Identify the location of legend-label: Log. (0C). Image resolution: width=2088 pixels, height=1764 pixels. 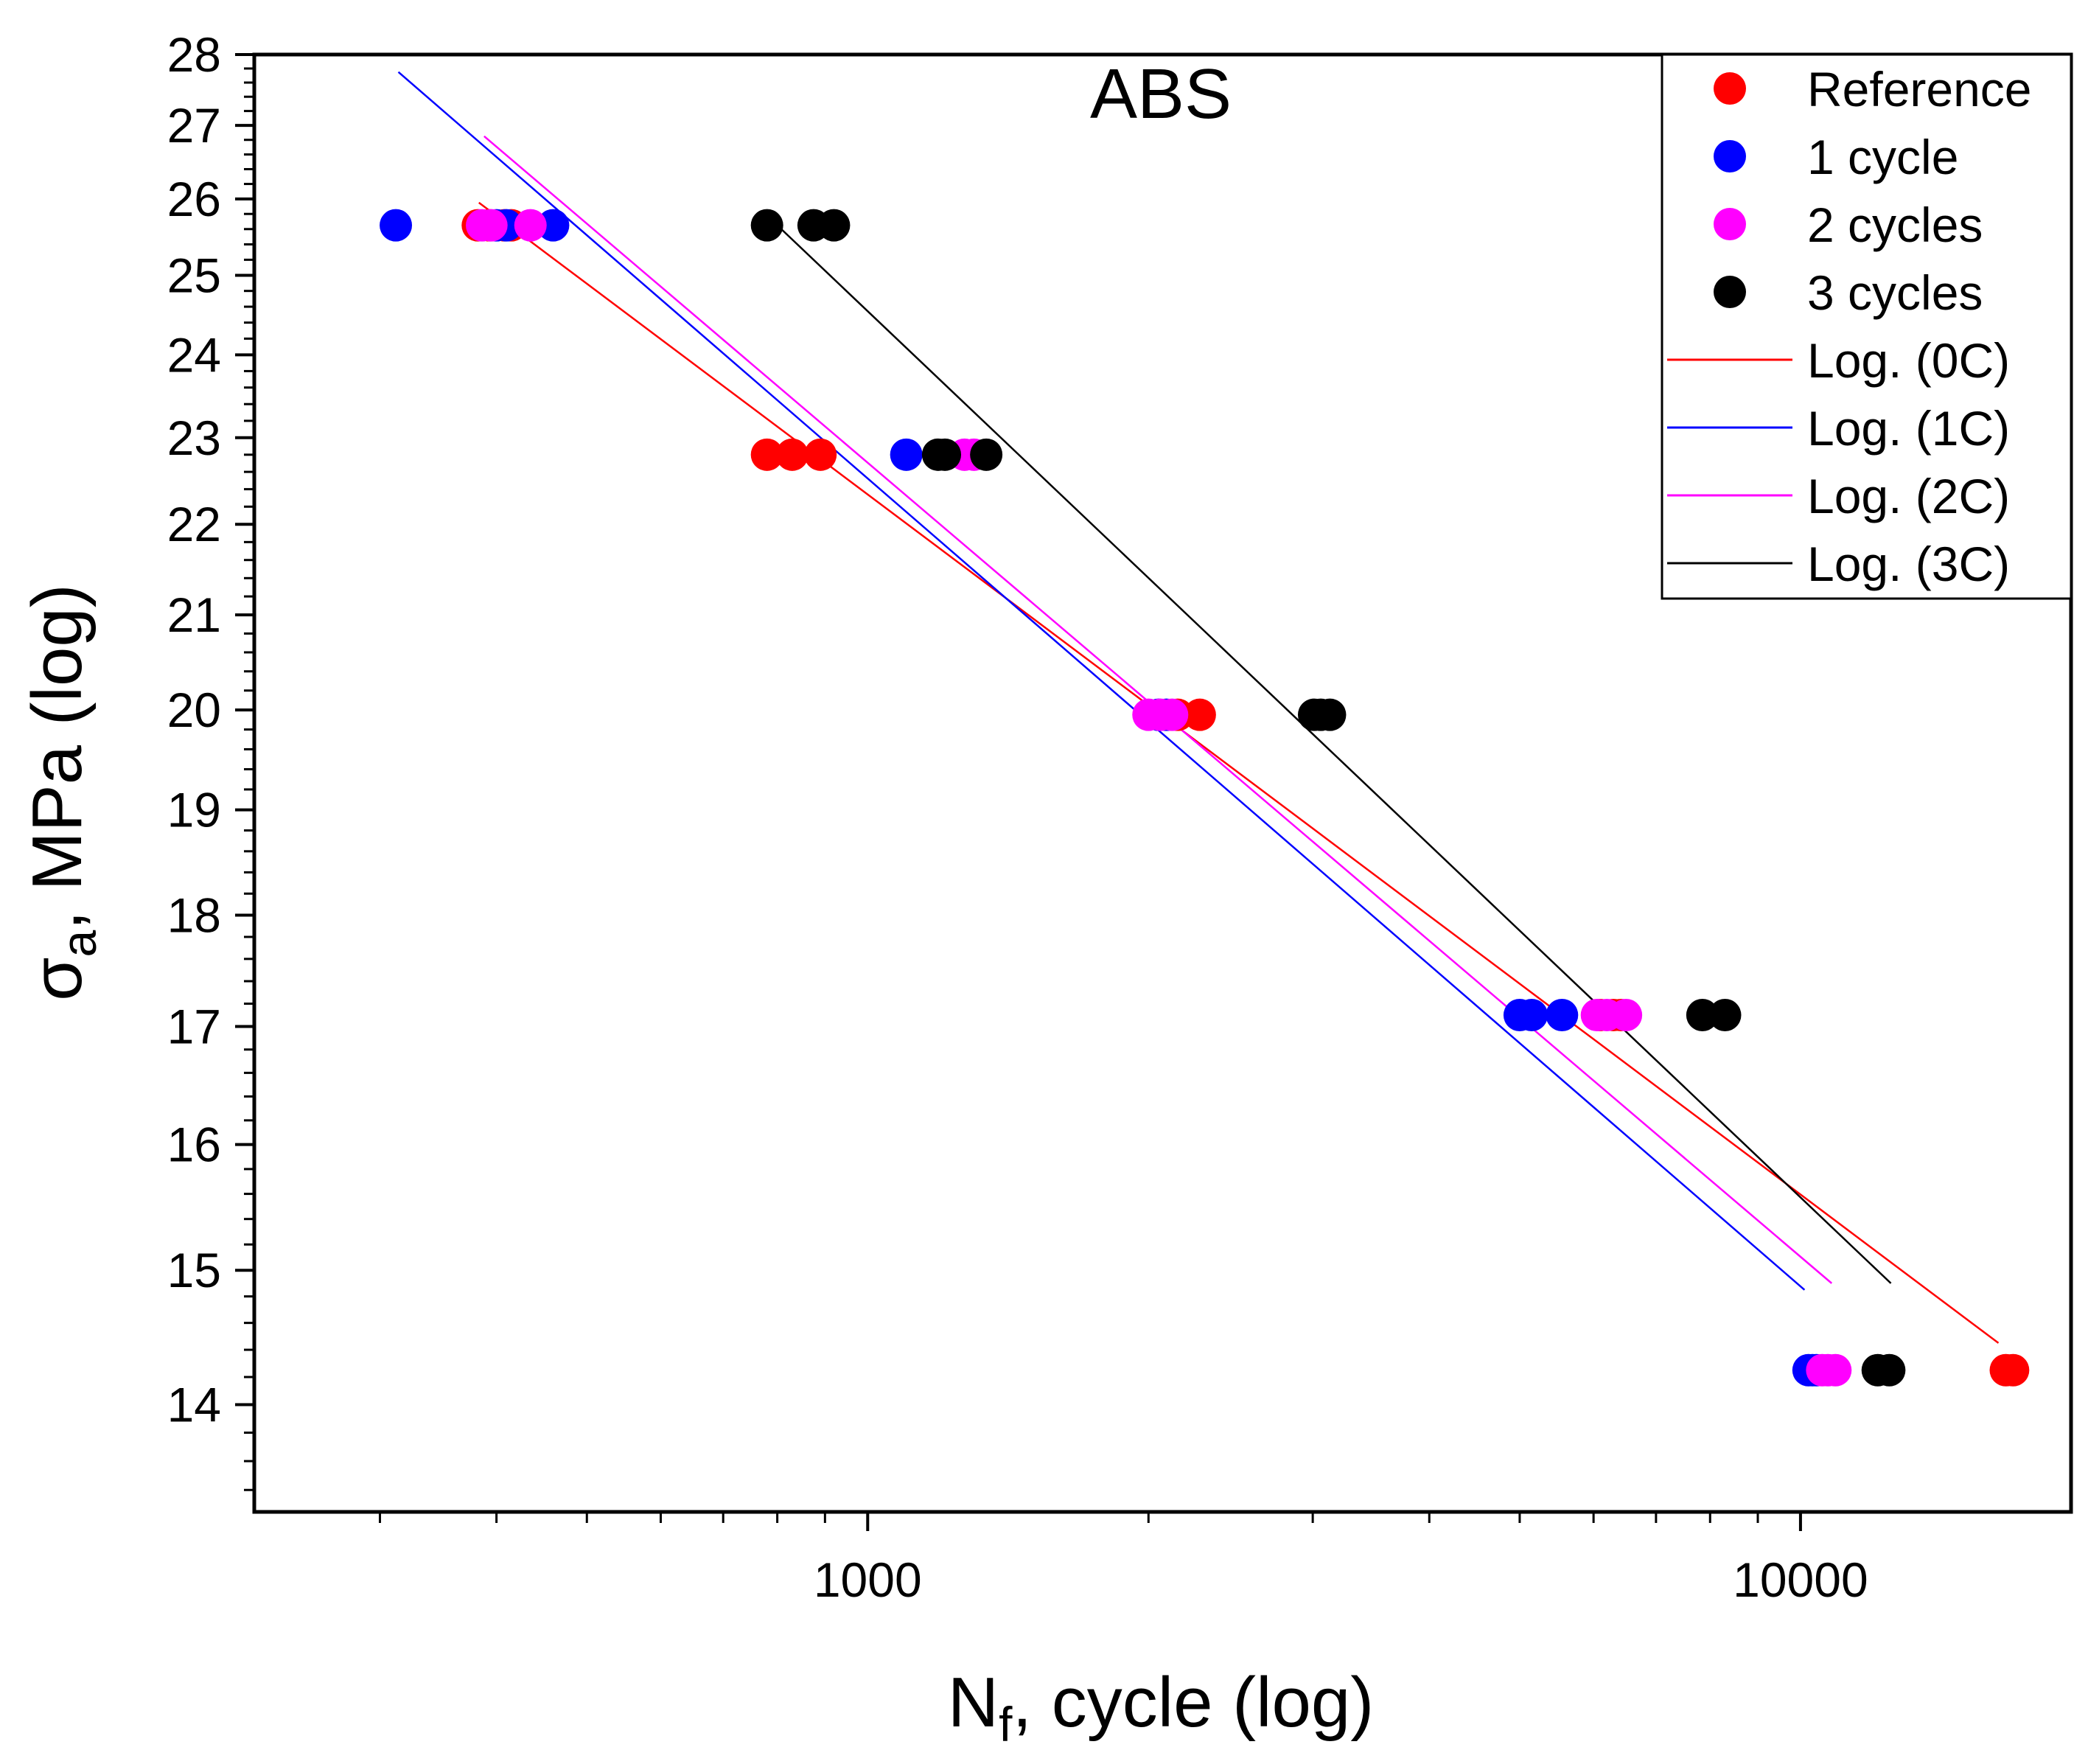
(1909, 360).